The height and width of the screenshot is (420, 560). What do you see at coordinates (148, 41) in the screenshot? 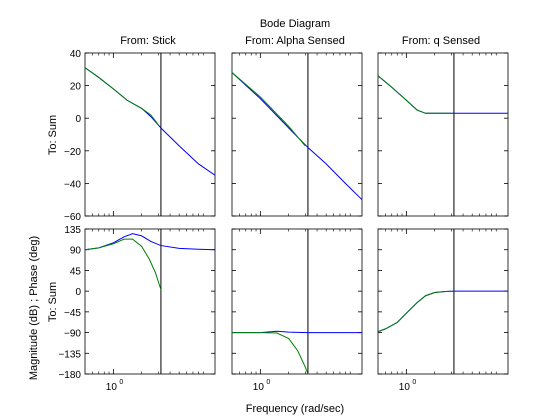
I see `column-title-stick: From: Stick` at bounding box center [148, 41].